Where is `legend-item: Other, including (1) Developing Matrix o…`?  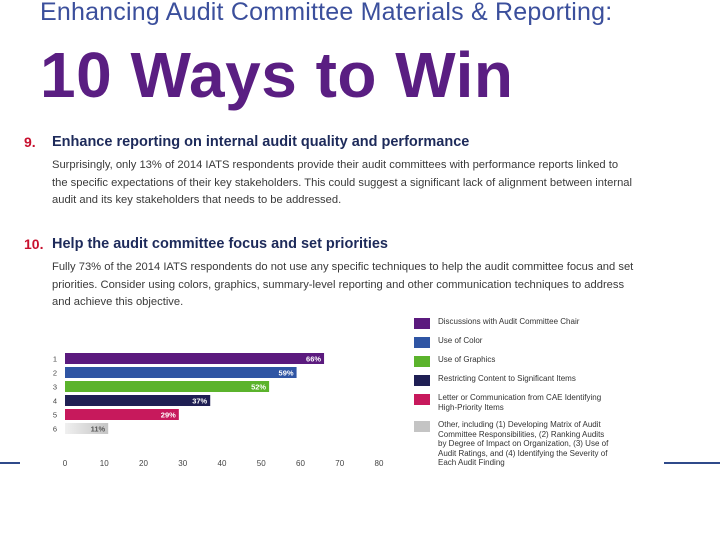
legend-item: Other, including (1) Developing Matrix o… is located at coordinates (511, 444).